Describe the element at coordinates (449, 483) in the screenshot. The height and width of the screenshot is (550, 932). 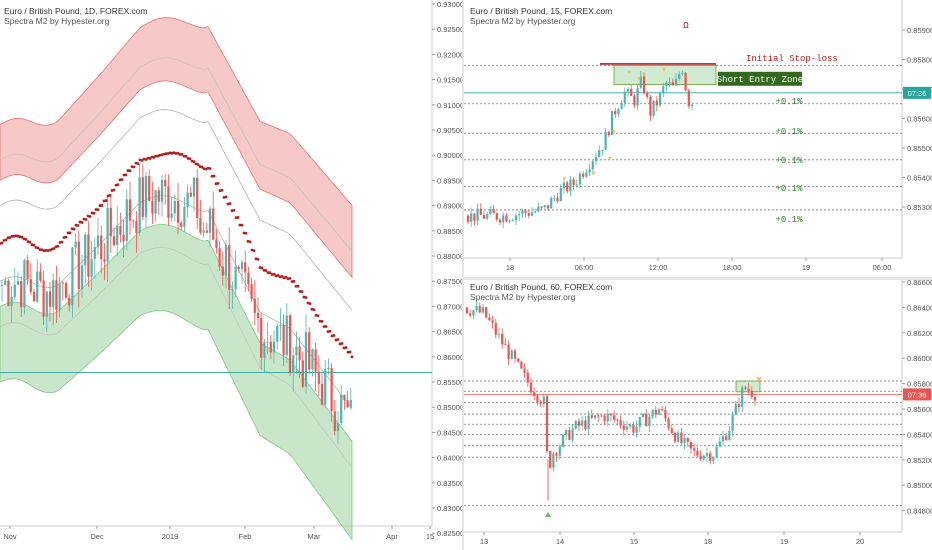
I see `price-tick-label: 0.83500` at that location.